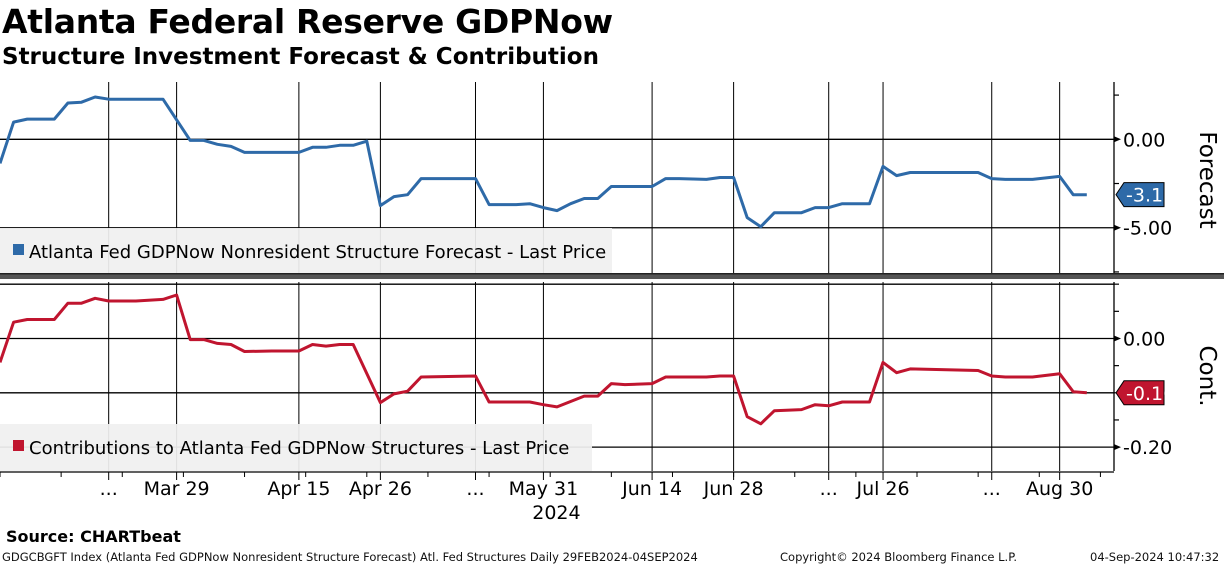 This screenshot has width=1224, height=566. What do you see at coordinates (556, 511) in the screenshot?
I see `x-year-label: 2024` at bounding box center [556, 511].